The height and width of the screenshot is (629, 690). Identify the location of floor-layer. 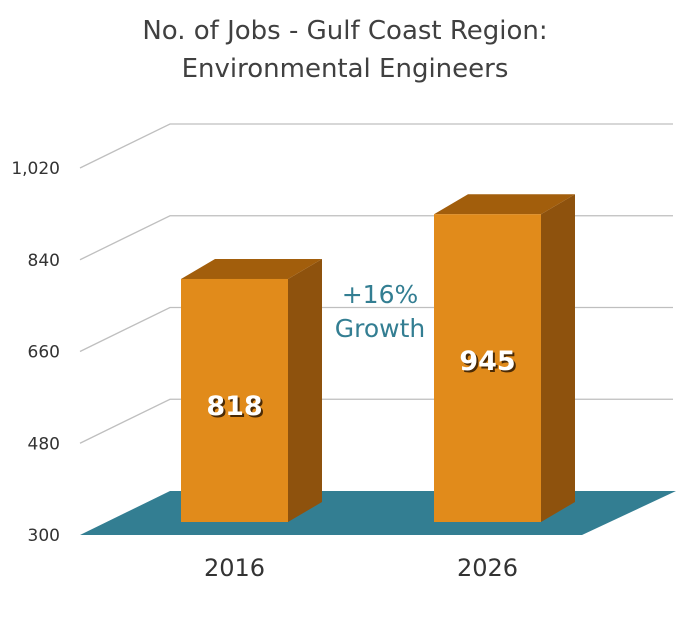
(378, 513).